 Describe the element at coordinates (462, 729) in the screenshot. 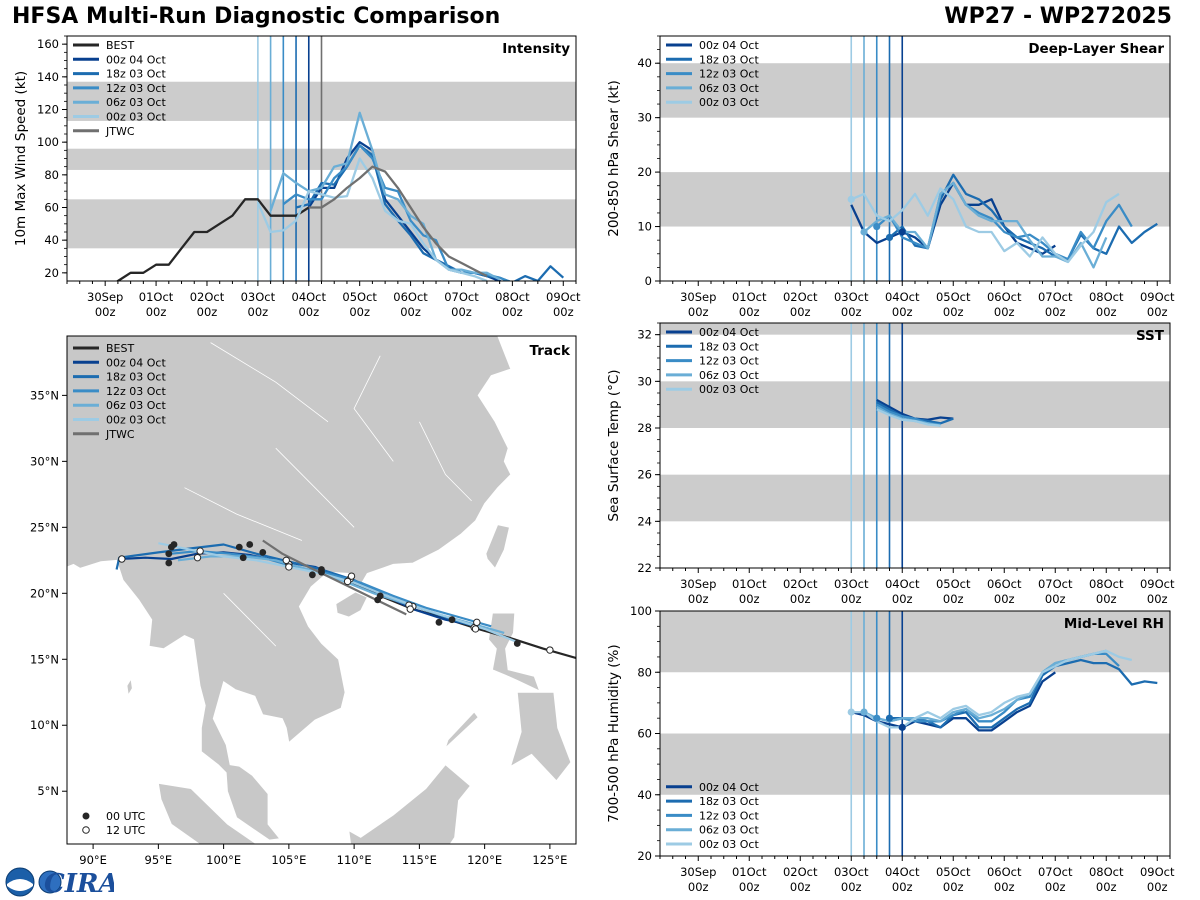

I see `landmass-palawan` at that location.